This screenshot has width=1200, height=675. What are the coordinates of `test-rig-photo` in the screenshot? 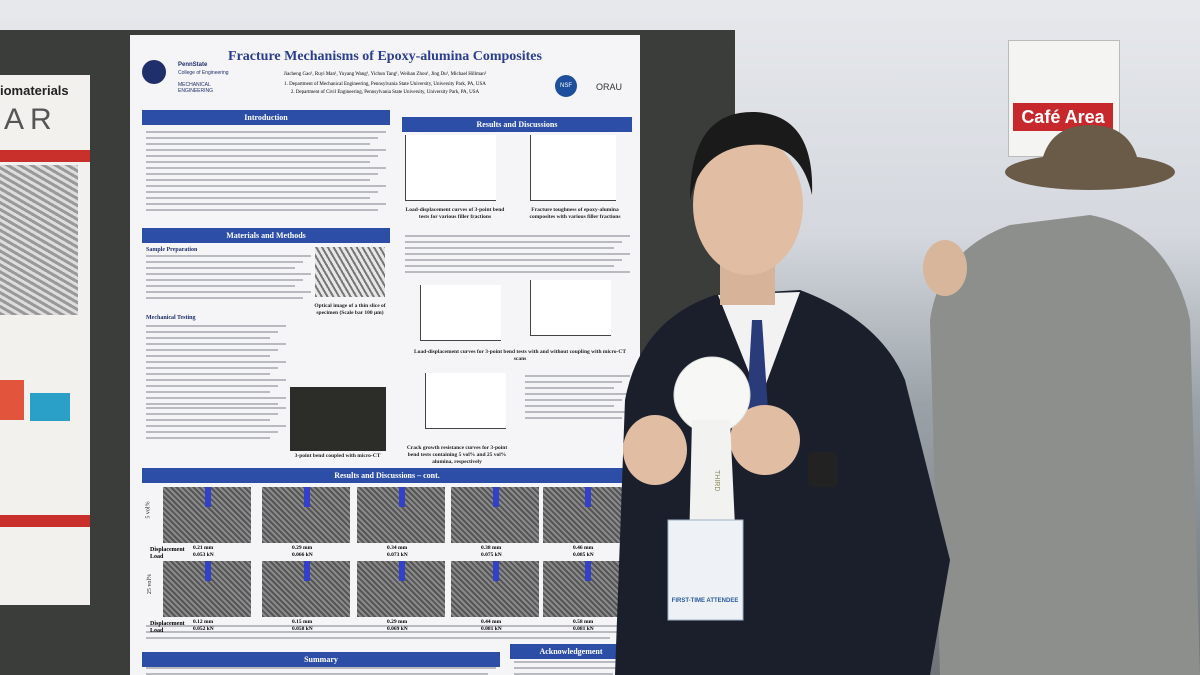 It's located at (338, 419).